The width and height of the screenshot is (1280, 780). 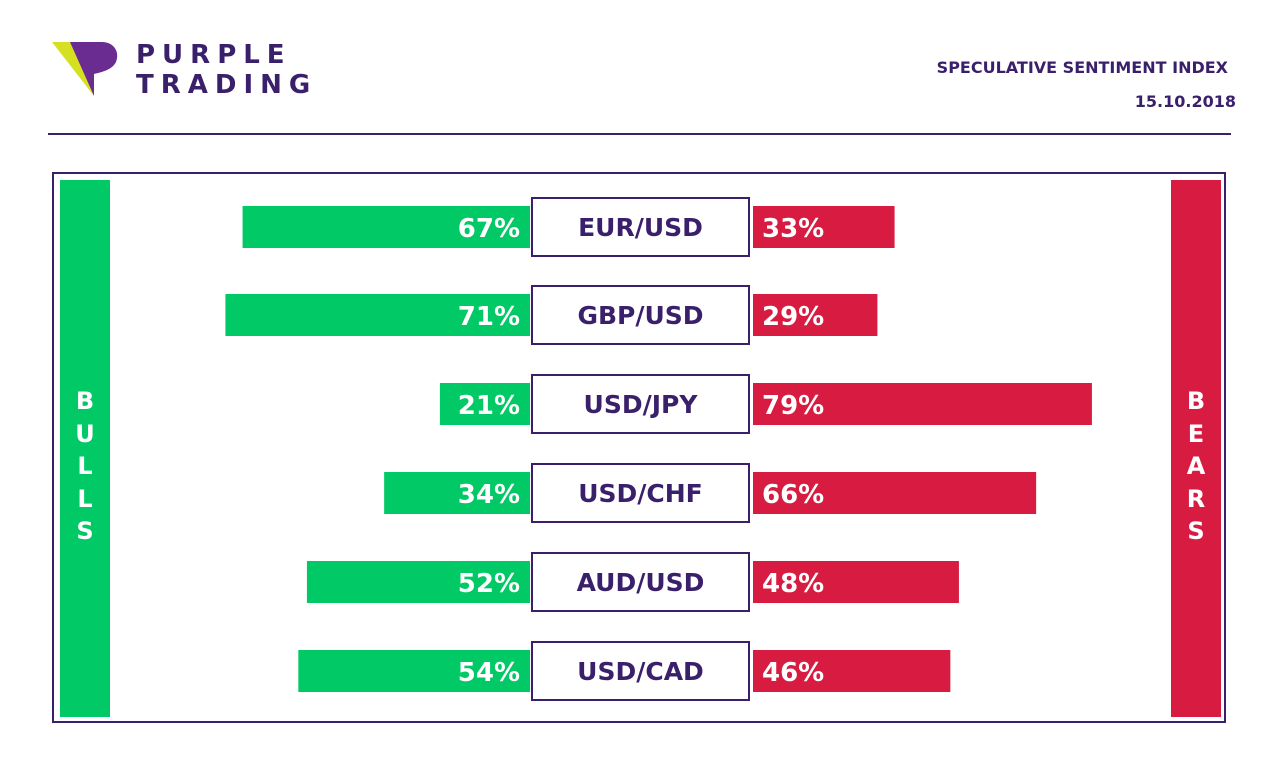 What do you see at coordinates (489, 673) in the screenshot?
I see `bulls-value-label: 54%` at bounding box center [489, 673].